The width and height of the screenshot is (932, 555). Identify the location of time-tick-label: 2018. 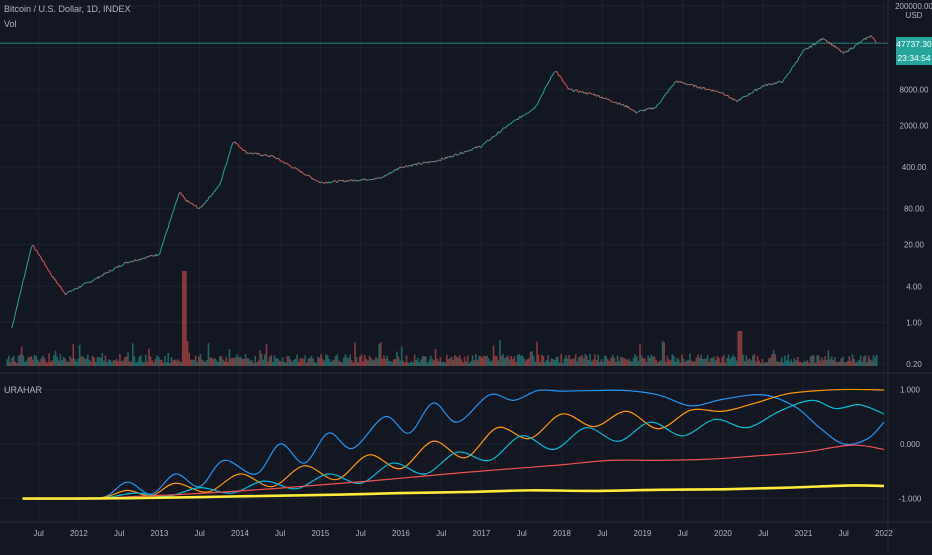
(562, 533).